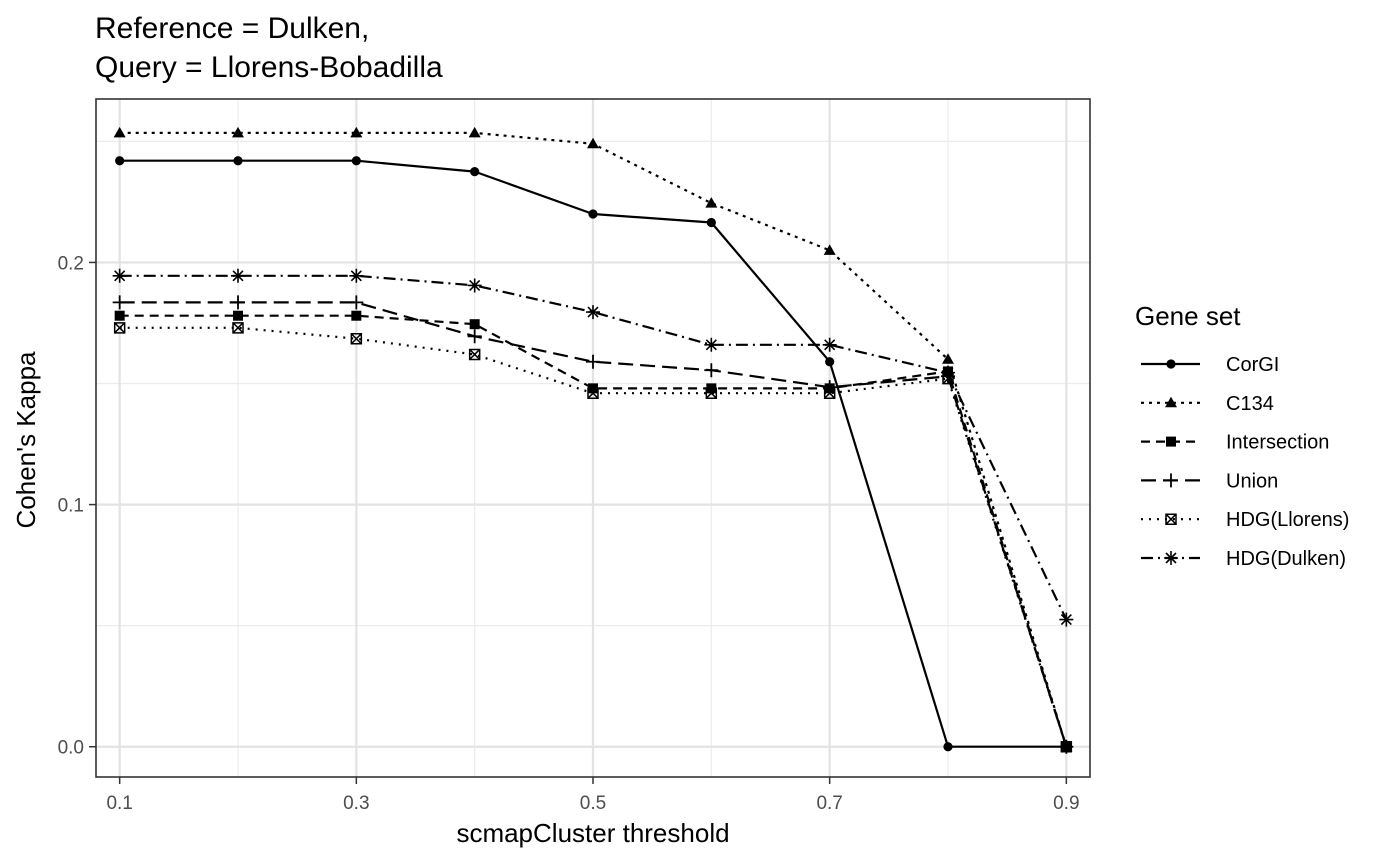 Image resolution: width=1400 pixels, height=865 pixels. What do you see at coordinates (1250, 404) in the screenshot?
I see `legend-label: C134` at bounding box center [1250, 404].